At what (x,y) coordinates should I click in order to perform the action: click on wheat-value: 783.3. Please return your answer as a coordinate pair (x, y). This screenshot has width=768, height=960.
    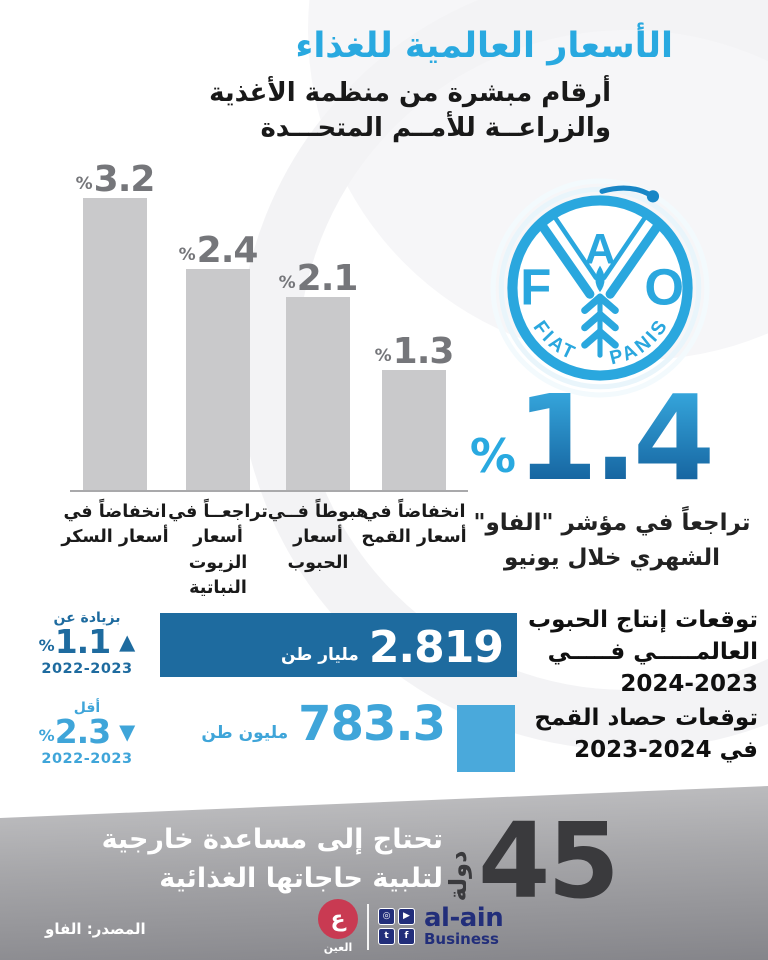
    Looking at the image, I should click on (372, 724).